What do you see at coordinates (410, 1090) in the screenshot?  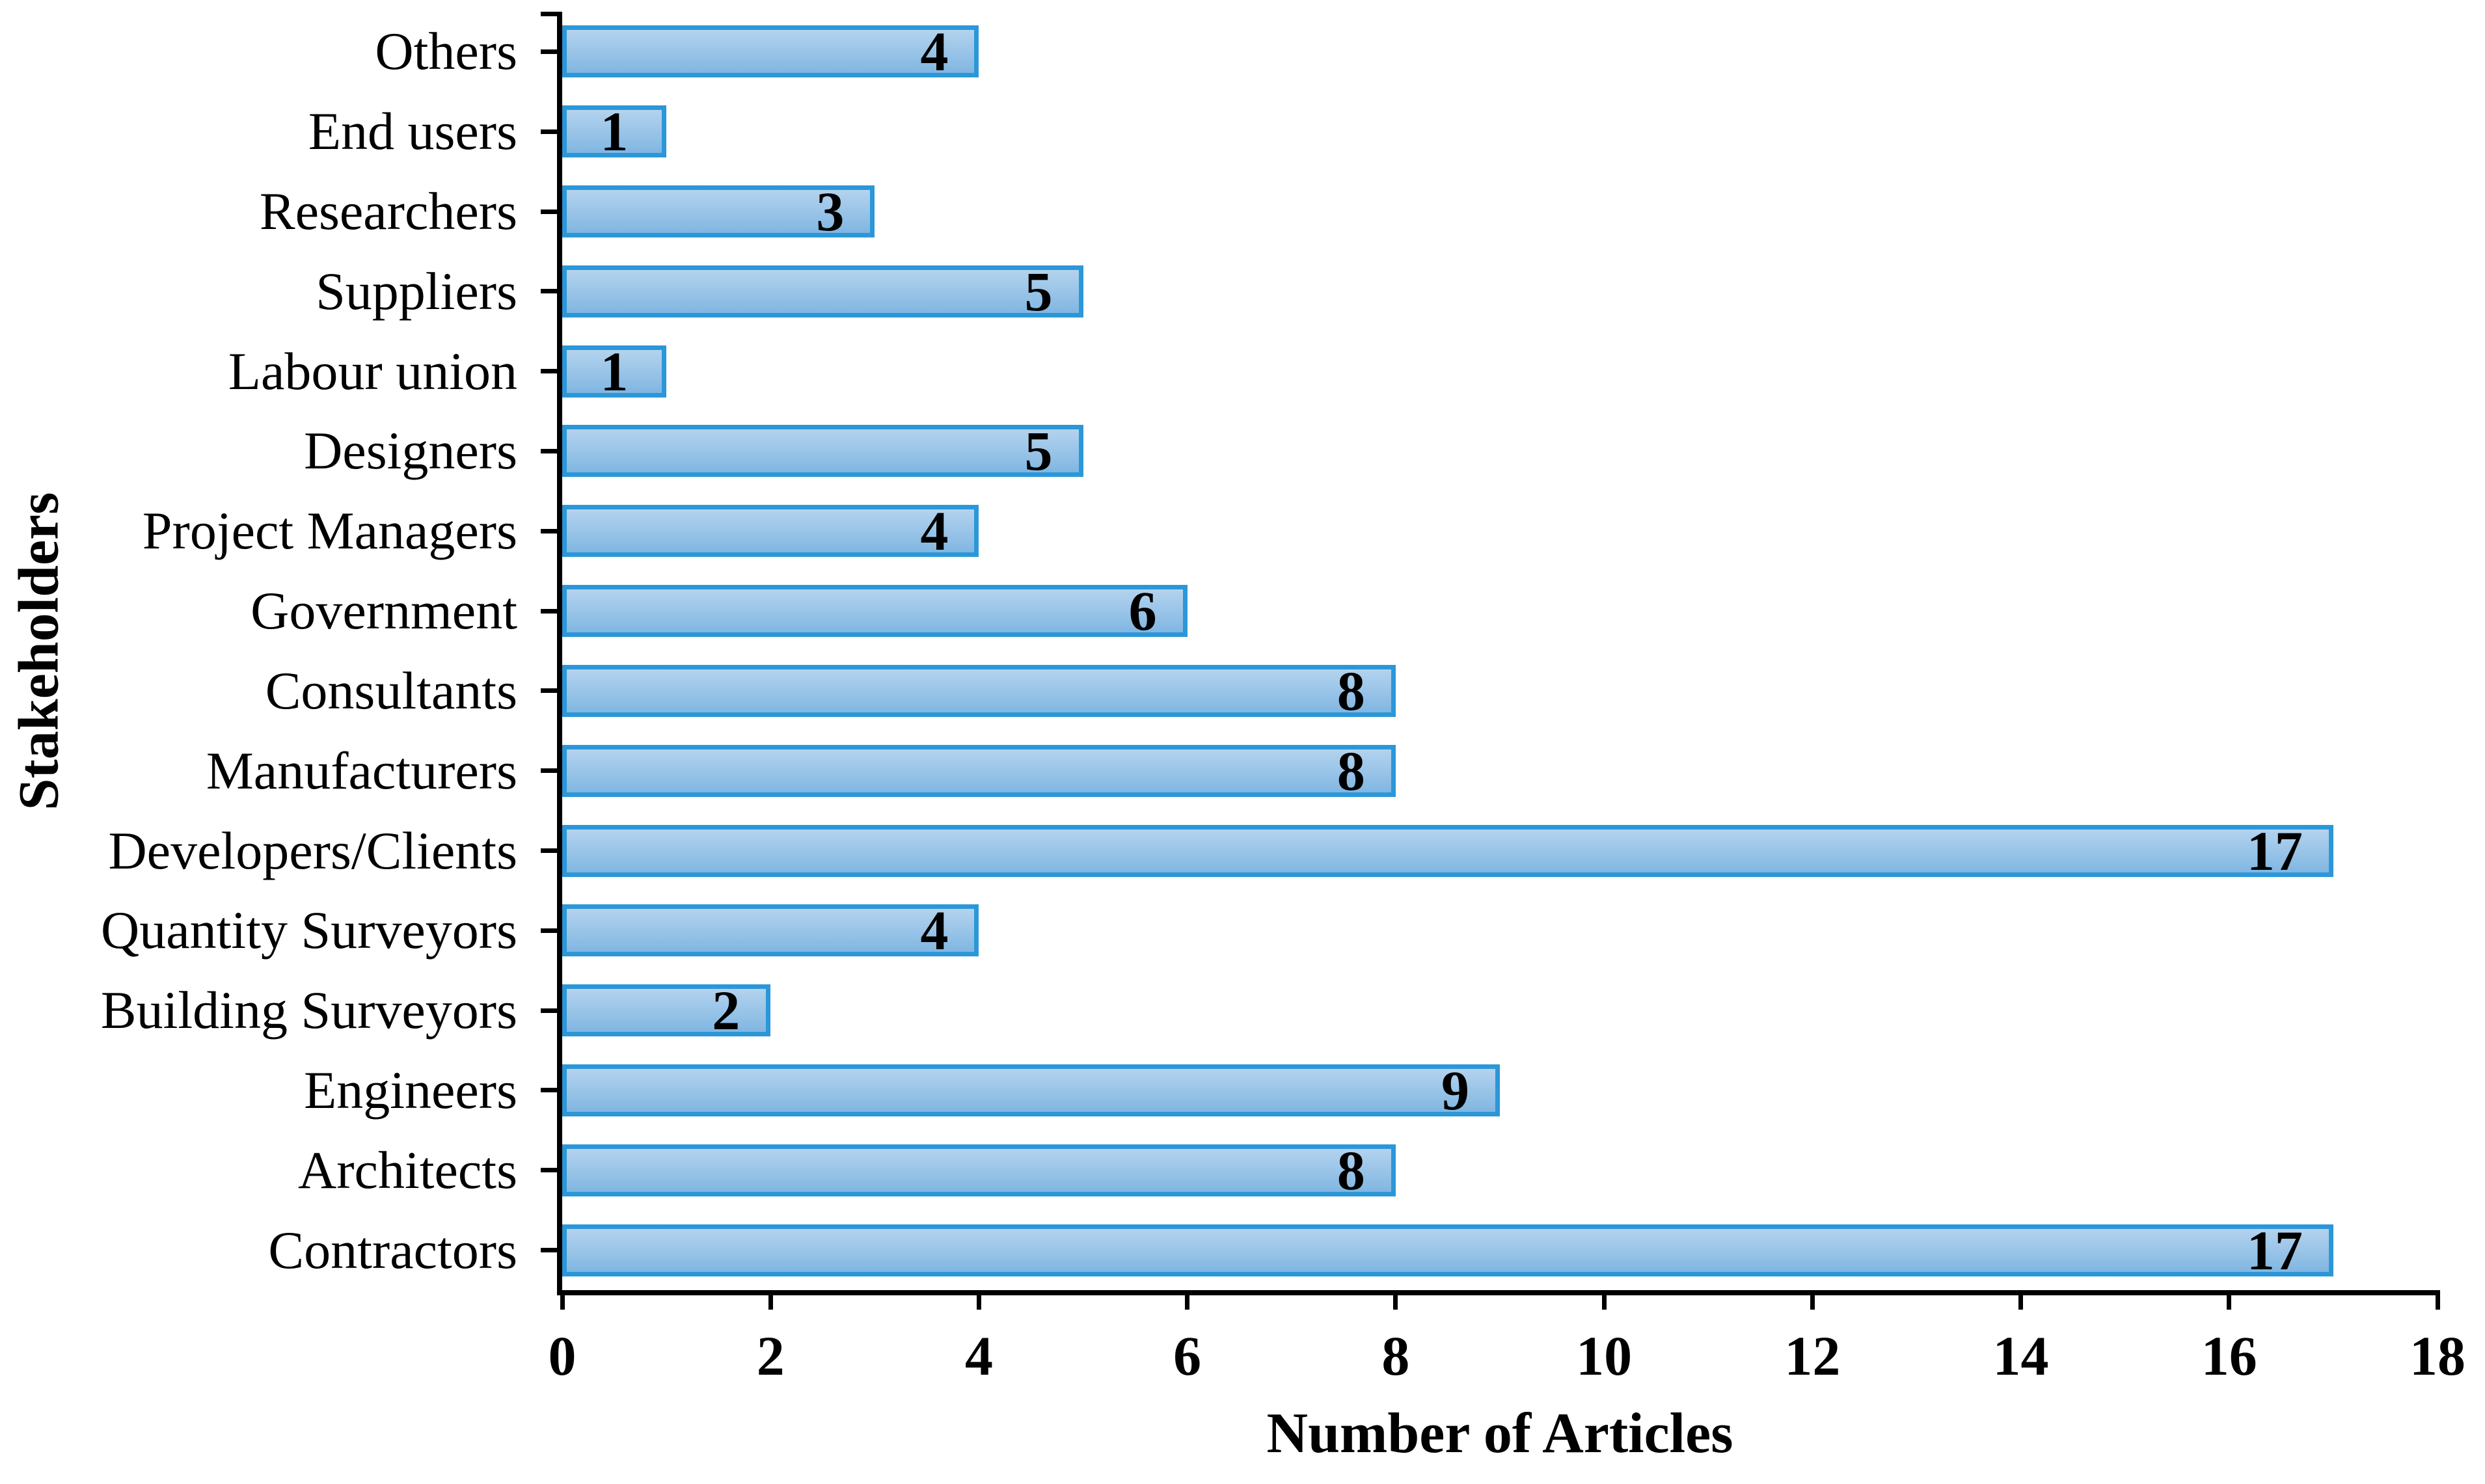 I see `category-label: Engineers` at bounding box center [410, 1090].